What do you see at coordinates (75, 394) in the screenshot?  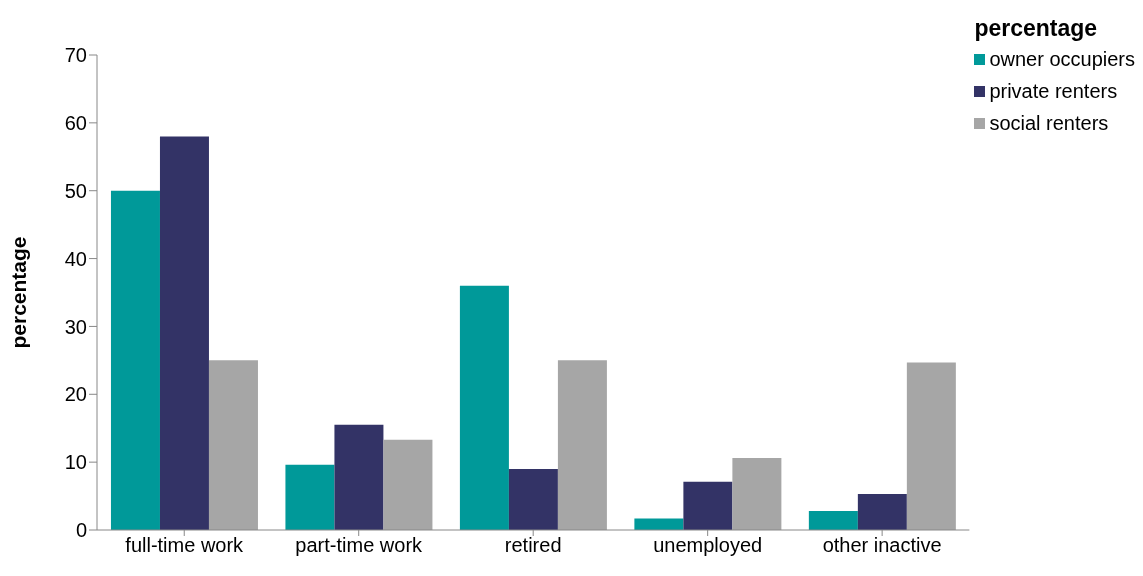 I see `y-tick-label: 20` at bounding box center [75, 394].